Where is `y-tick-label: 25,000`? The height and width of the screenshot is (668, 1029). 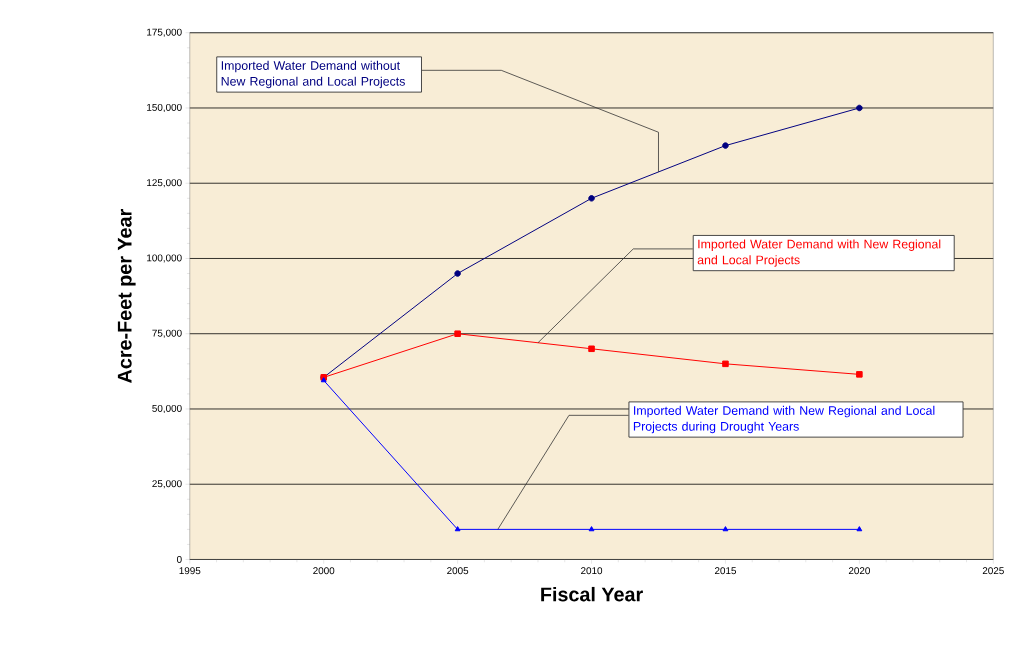
y-tick-label: 25,000 is located at coordinates (167, 484).